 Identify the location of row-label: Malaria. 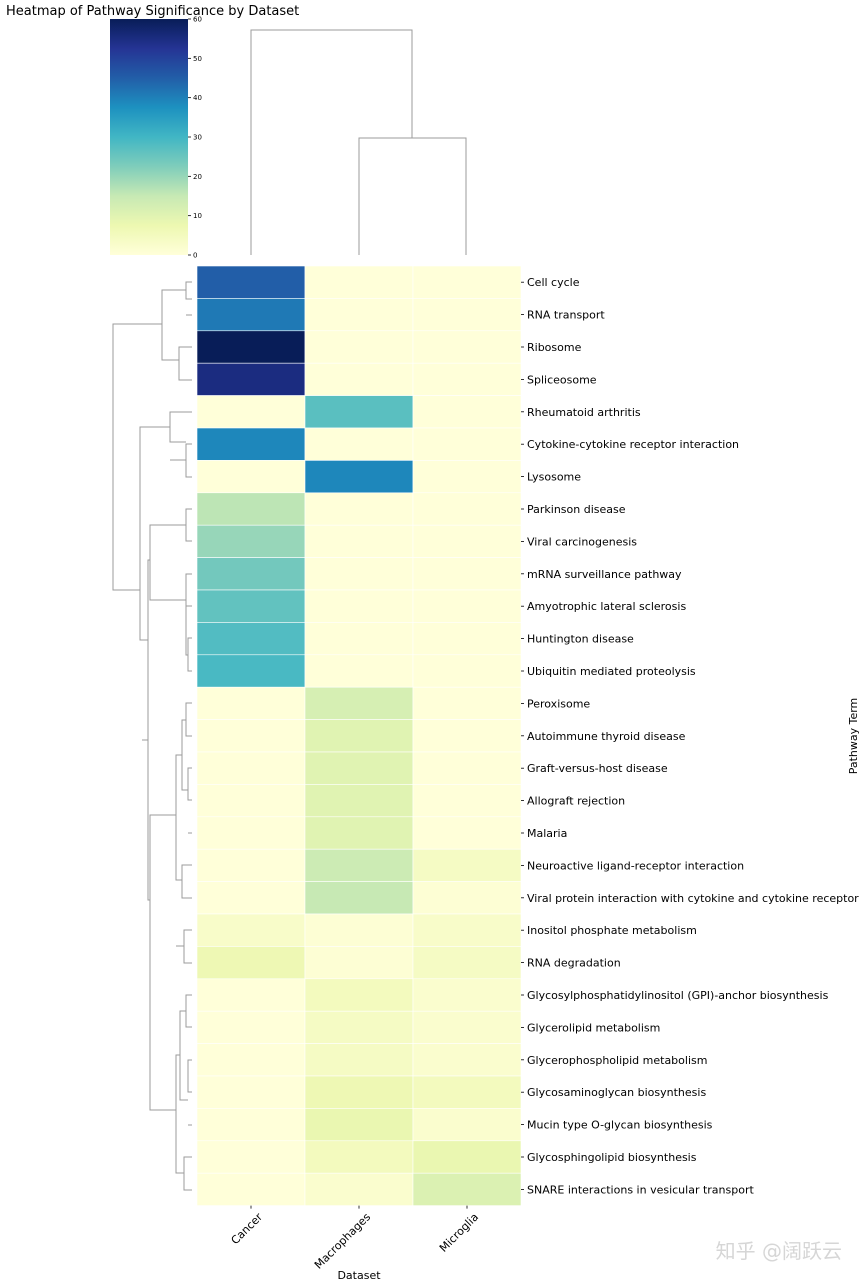
(547, 833).